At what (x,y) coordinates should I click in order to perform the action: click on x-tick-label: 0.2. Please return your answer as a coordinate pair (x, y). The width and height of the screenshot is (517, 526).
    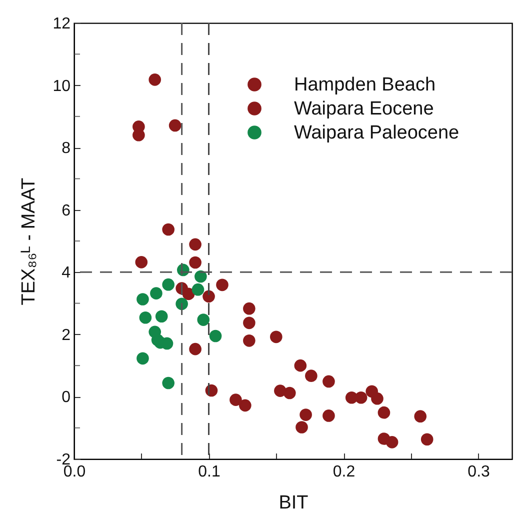
    Looking at the image, I should click on (344, 472).